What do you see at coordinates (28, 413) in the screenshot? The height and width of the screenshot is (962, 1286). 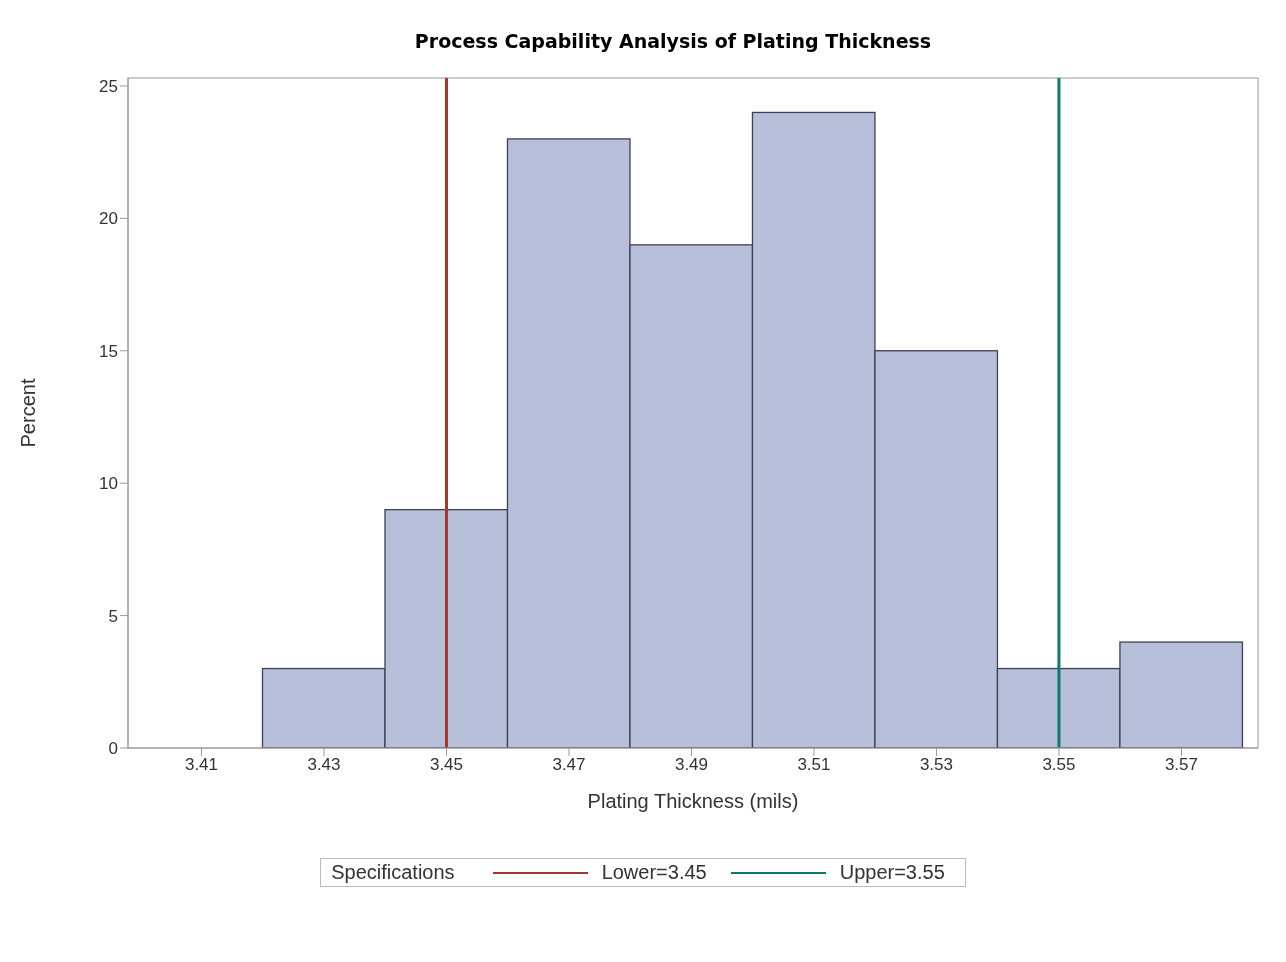 I see `y-axis-title: Percent` at bounding box center [28, 413].